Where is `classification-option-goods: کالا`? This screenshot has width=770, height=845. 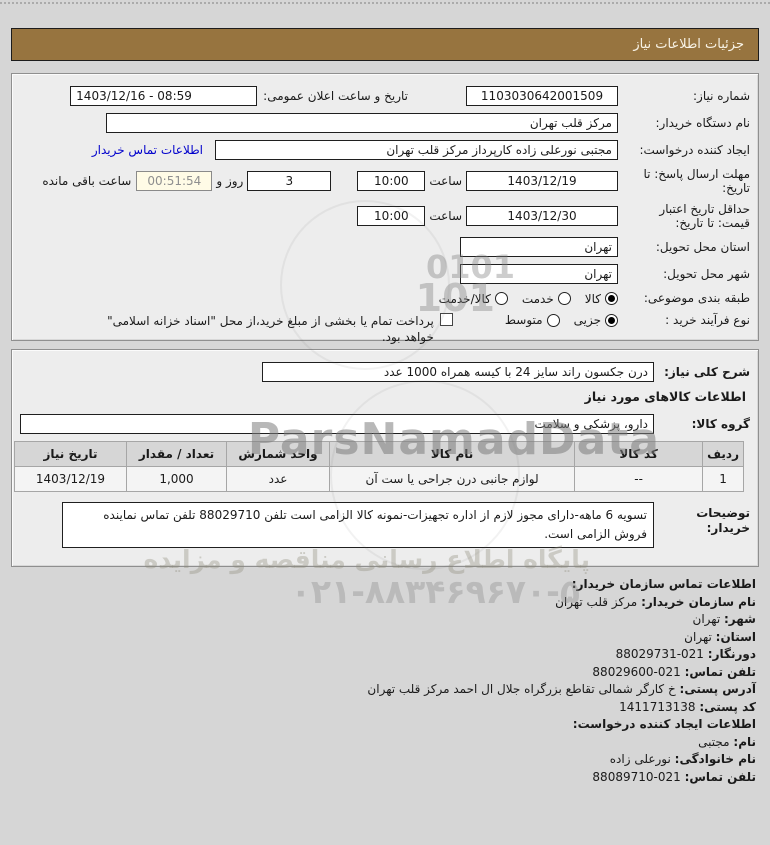
classification-option-goods: کالا is located at coordinates (601, 299).